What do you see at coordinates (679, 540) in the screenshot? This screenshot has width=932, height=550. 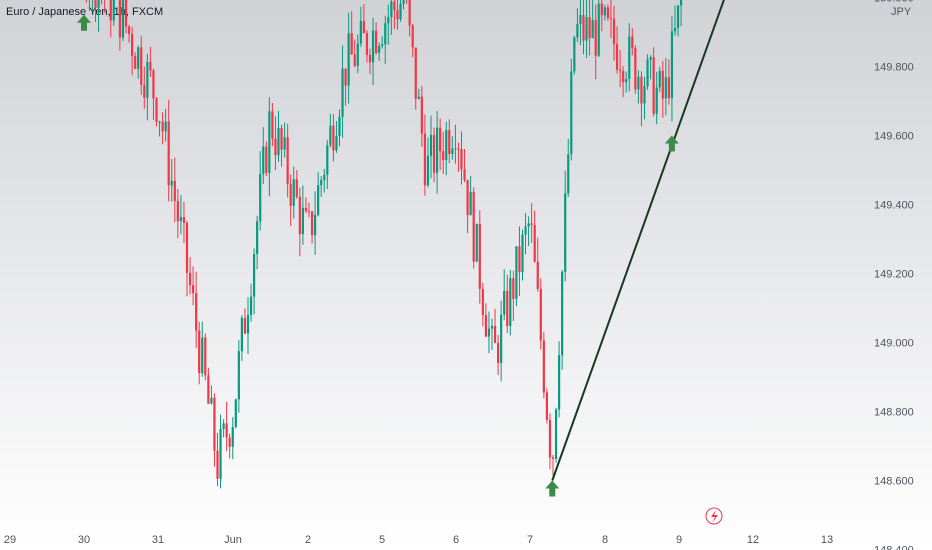 I see `x-tick-label: 9` at bounding box center [679, 540].